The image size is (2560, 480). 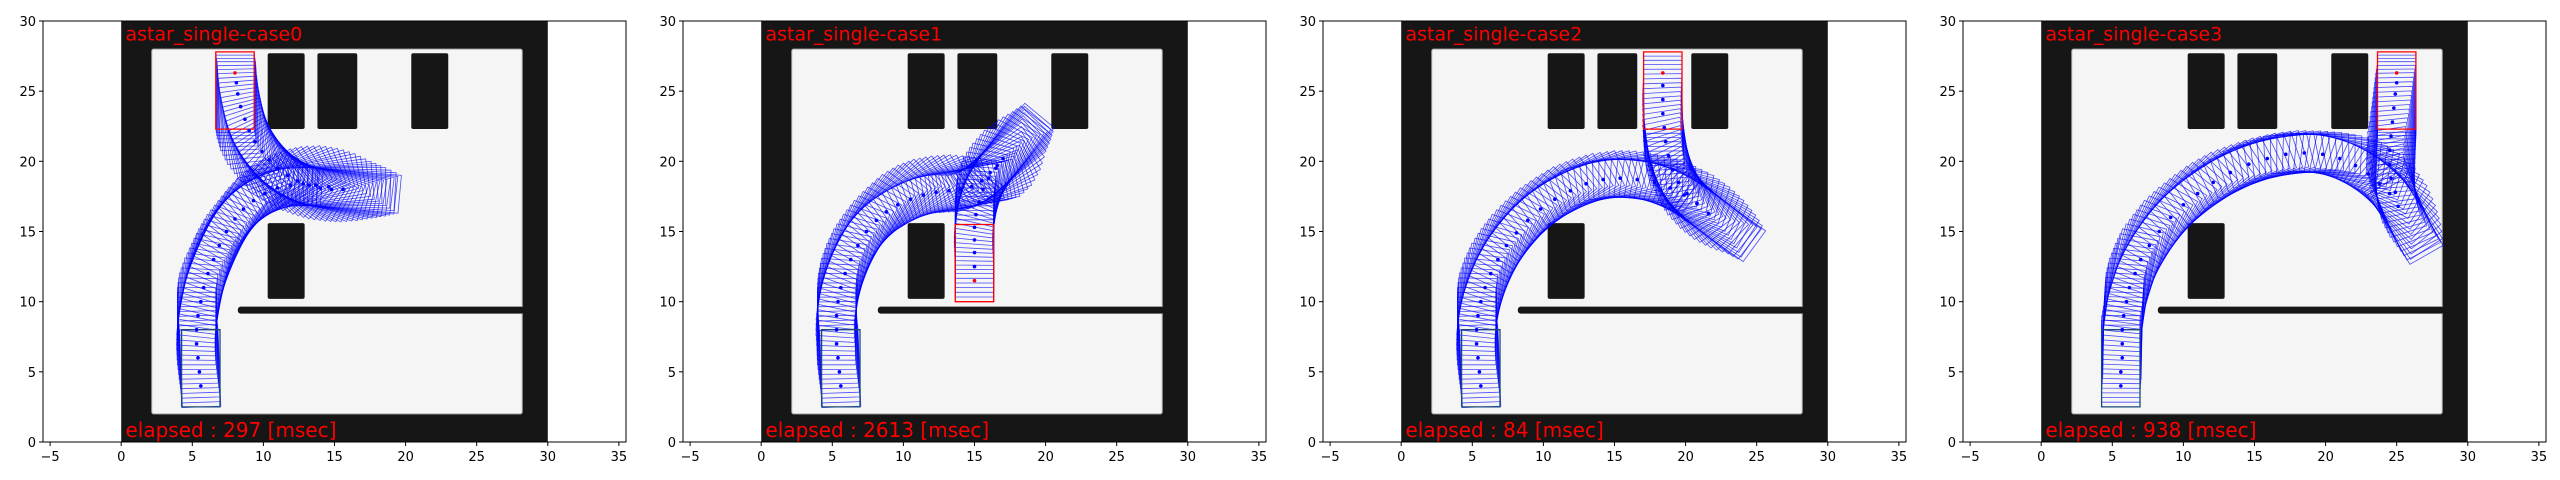 What do you see at coordinates (2150, 430) in the screenshot?
I see `elapsed-annotation: elapsed : 938 [msec]` at bounding box center [2150, 430].